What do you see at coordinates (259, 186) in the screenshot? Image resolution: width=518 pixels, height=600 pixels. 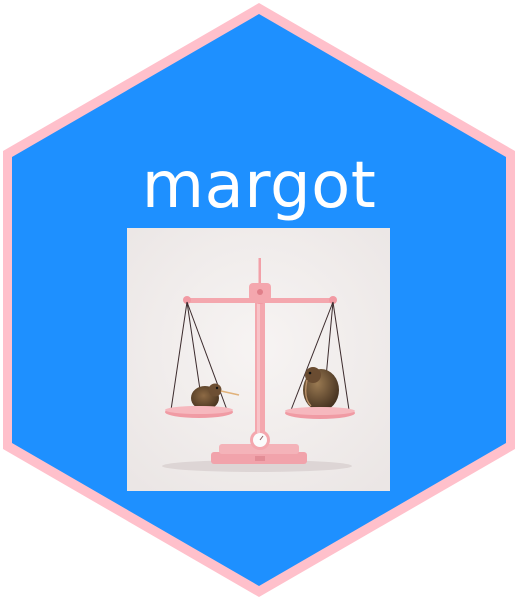 I see `logo-title: margot` at bounding box center [259, 186].